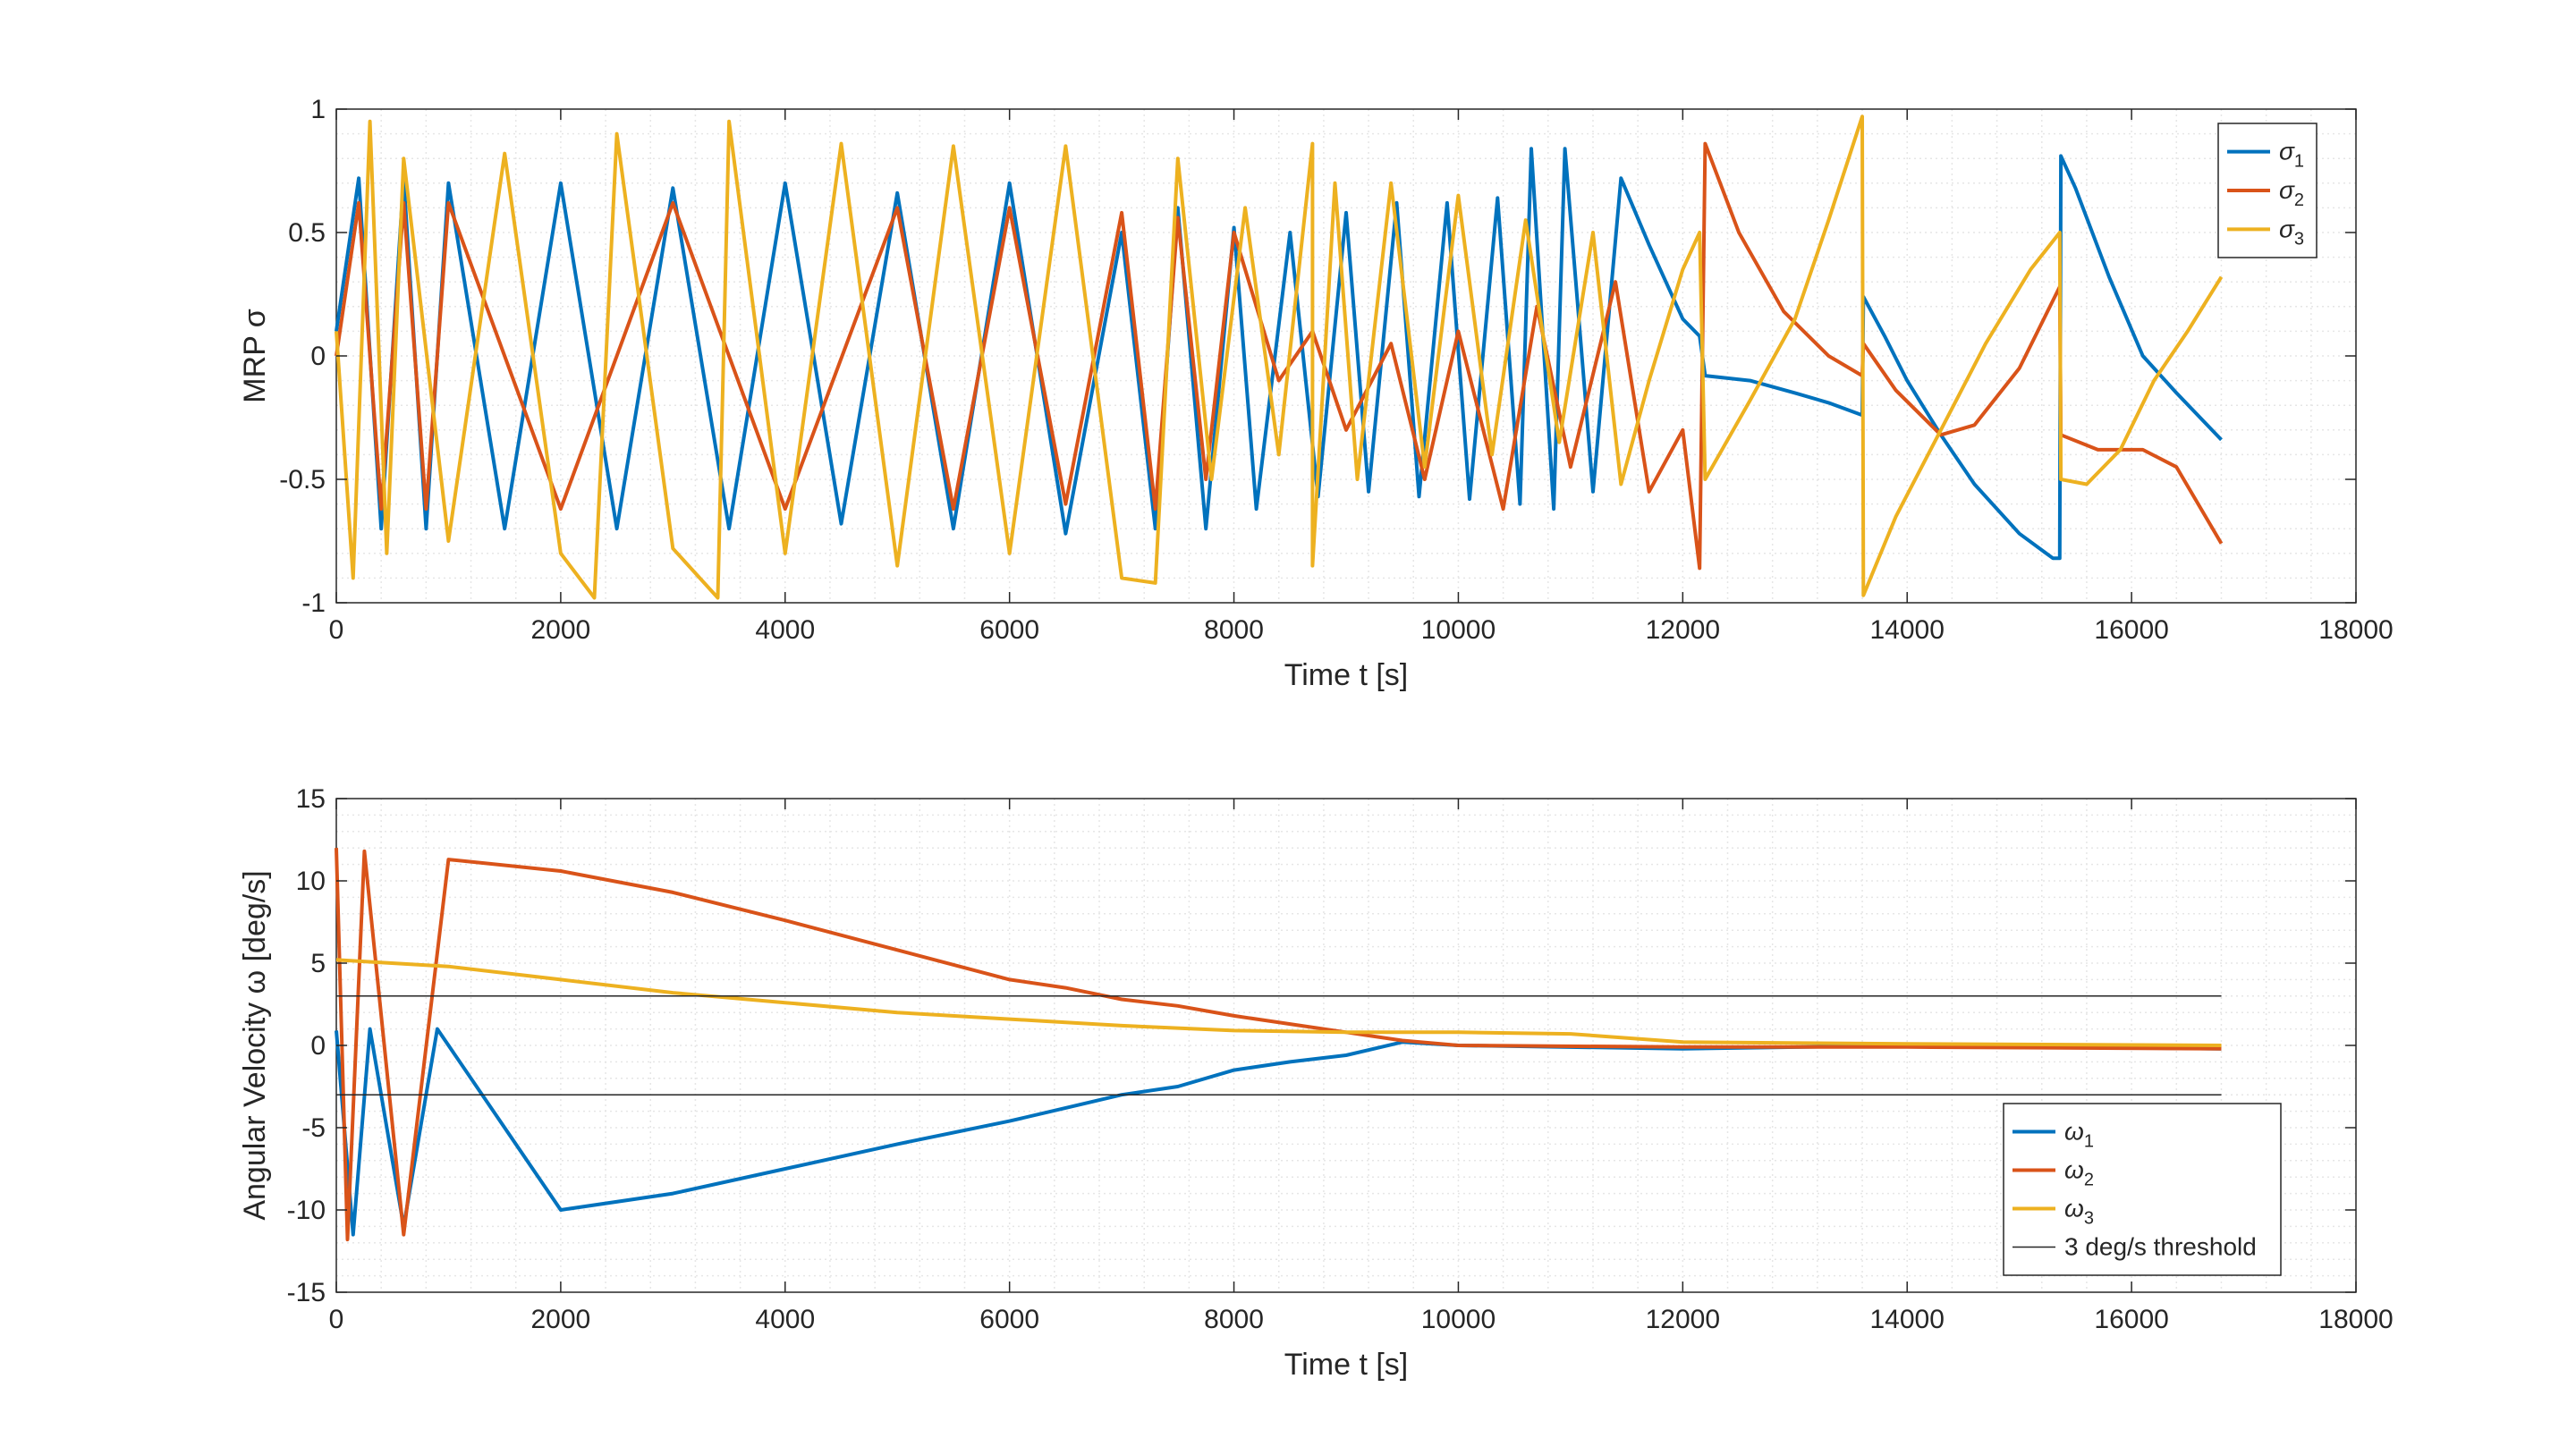  I want to click on y-tick-label: -10, so click(306, 1210).